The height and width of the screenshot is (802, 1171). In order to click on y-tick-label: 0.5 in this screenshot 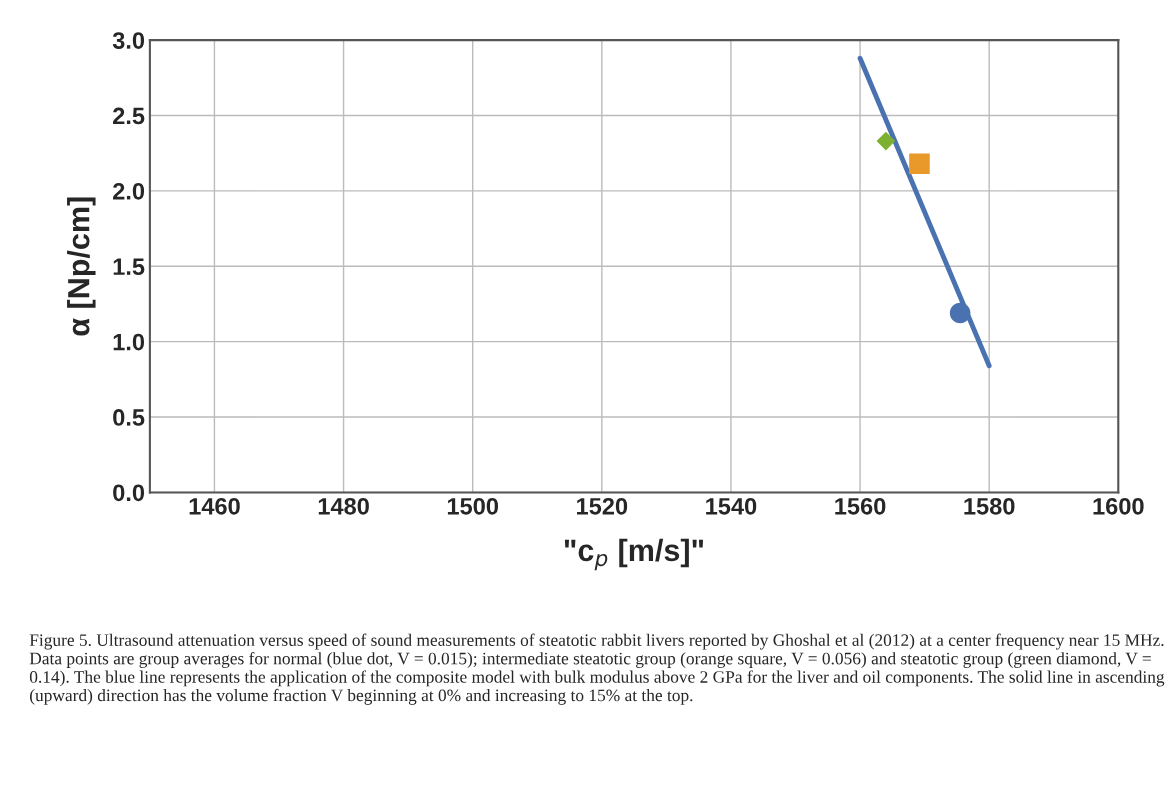, I will do `click(129, 417)`.